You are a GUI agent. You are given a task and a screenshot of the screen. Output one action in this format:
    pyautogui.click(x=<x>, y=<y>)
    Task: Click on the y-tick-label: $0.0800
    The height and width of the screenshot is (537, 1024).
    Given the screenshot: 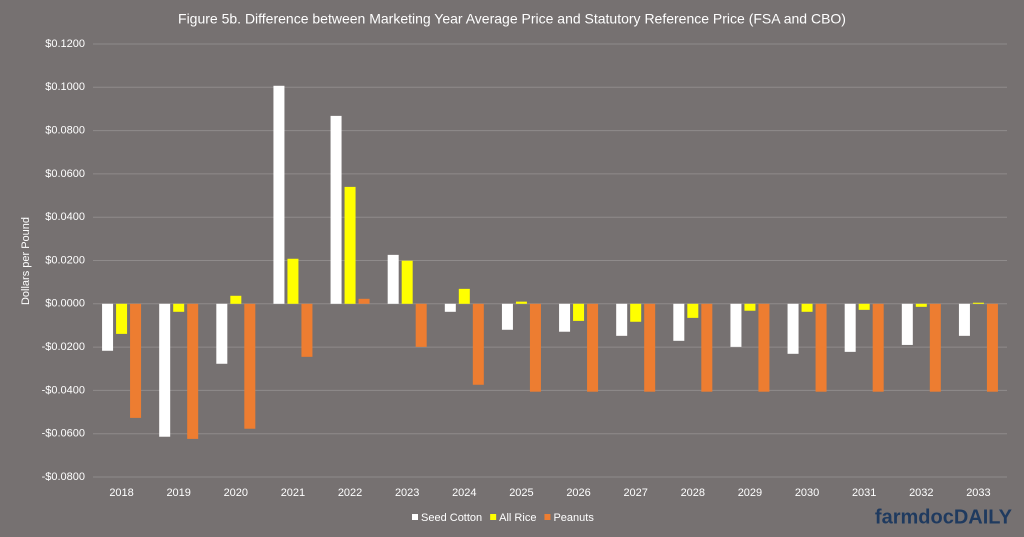 What is the action you would take?
    pyautogui.click(x=65, y=131)
    